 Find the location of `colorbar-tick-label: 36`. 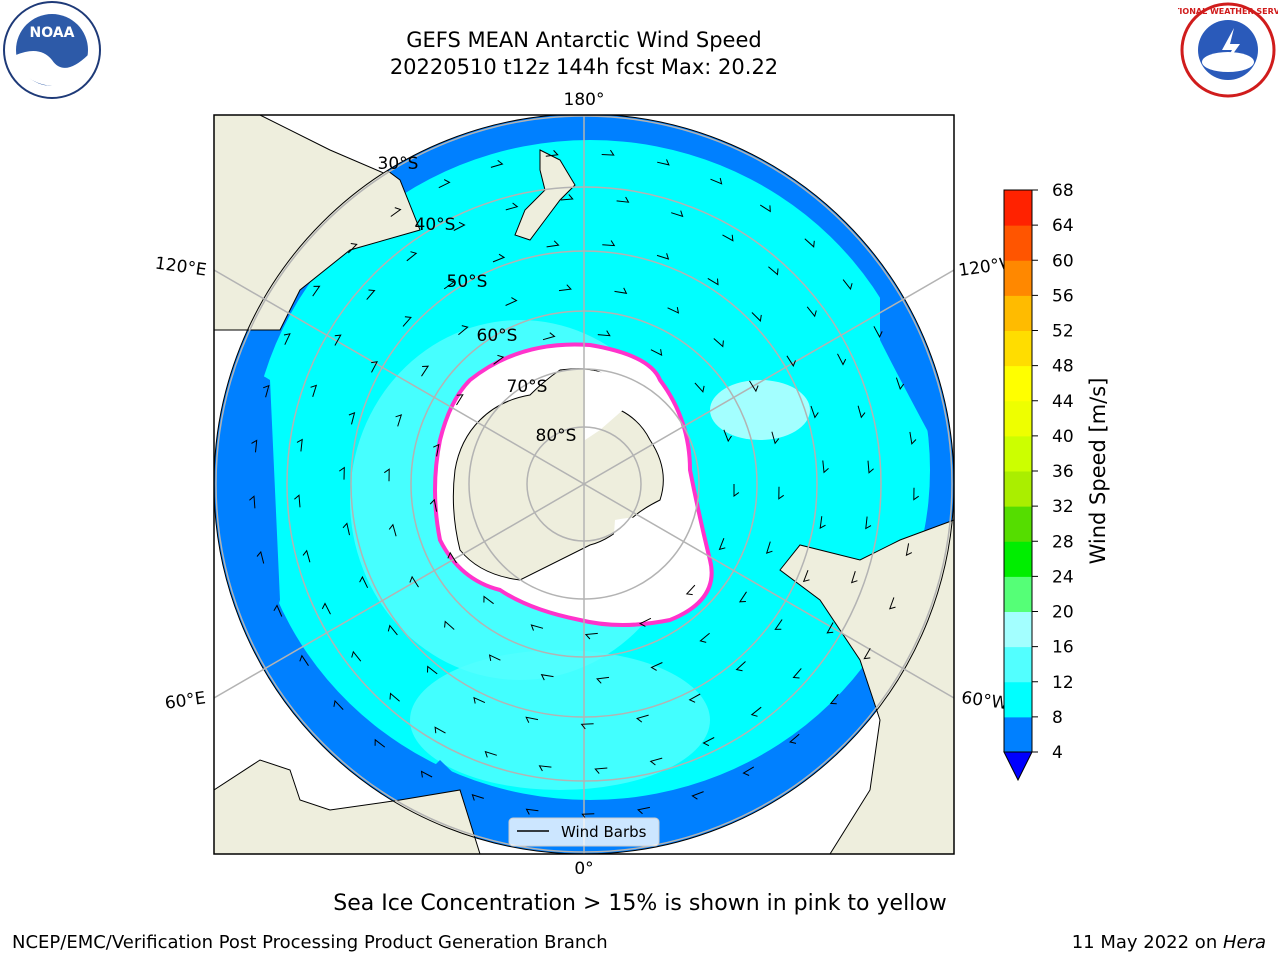

colorbar-tick-label: 36 is located at coordinates (1063, 472).